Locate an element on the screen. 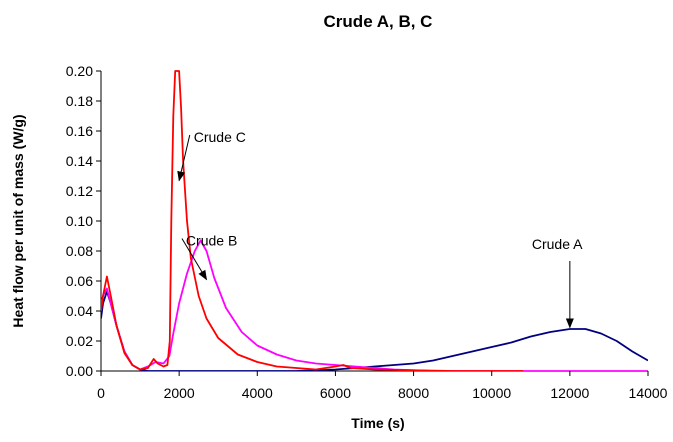 This screenshot has width=673, height=442. annotation-crude-b: Crude B is located at coordinates (211, 241).